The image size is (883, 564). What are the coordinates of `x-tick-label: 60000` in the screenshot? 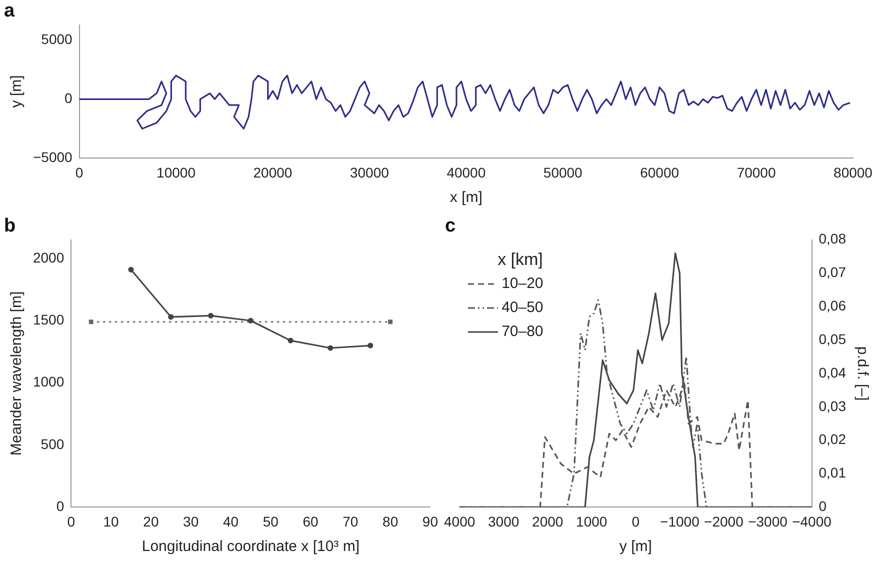 It's located at (660, 172).